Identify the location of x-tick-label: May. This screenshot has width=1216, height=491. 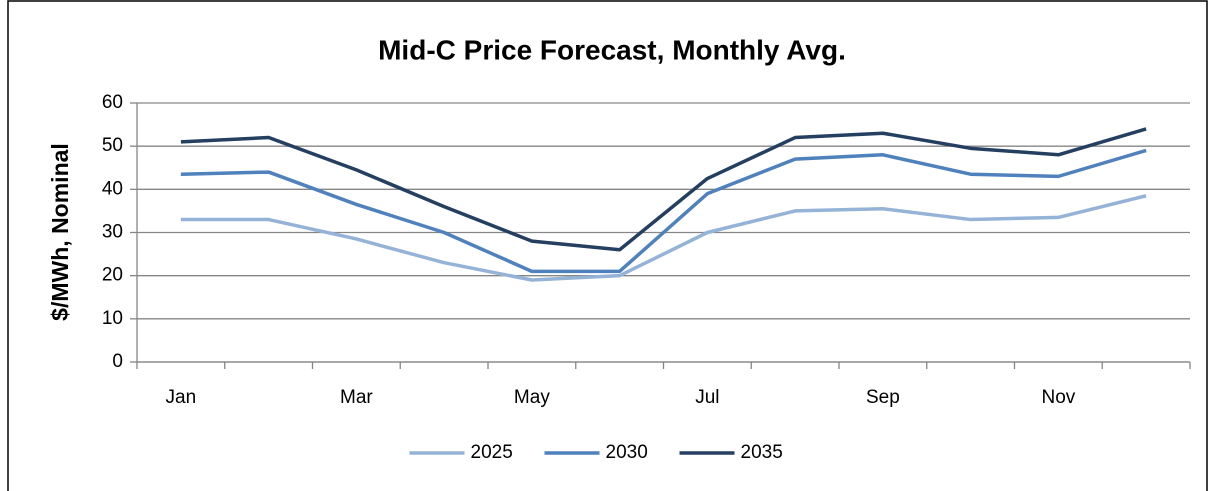
(532, 397).